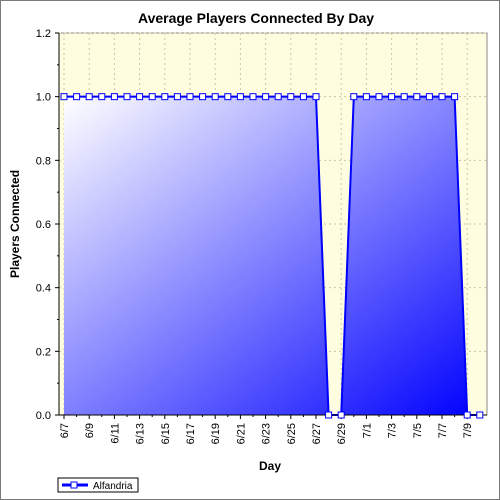 The height and width of the screenshot is (500, 500). What do you see at coordinates (468, 430) in the screenshot?
I see `x-tick-label: 7/9` at bounding box center [468, 430].